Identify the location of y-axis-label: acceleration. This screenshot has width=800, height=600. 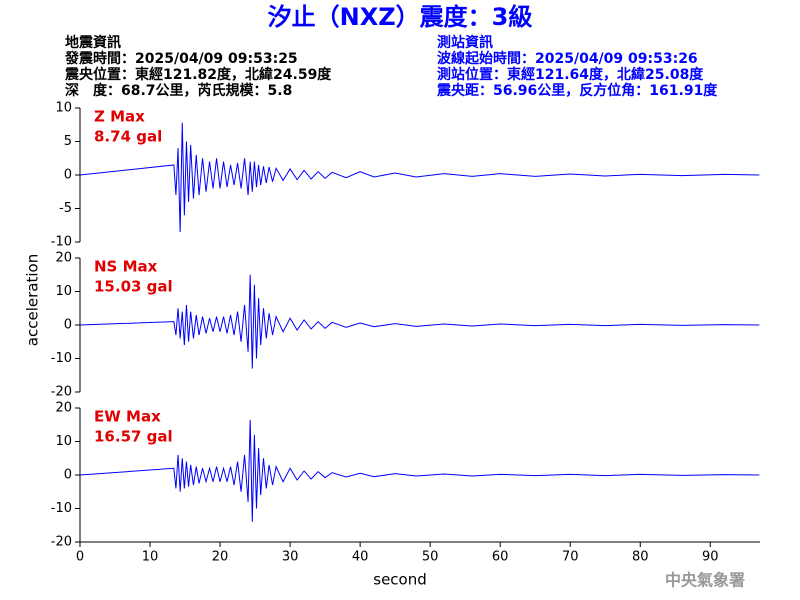
(33, 300).